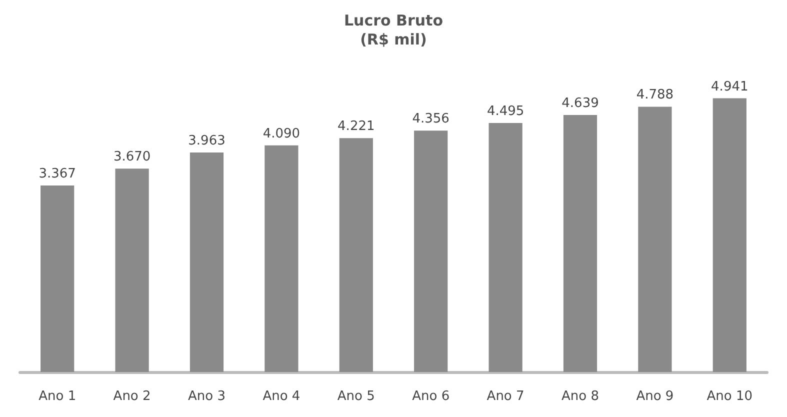 This screenshot has height=417, width=787. What do you see at coordinates (393, 39) in the screenshot?
I see `chart-subtitle: (R$ mil)` at bounding box center [393, 39].